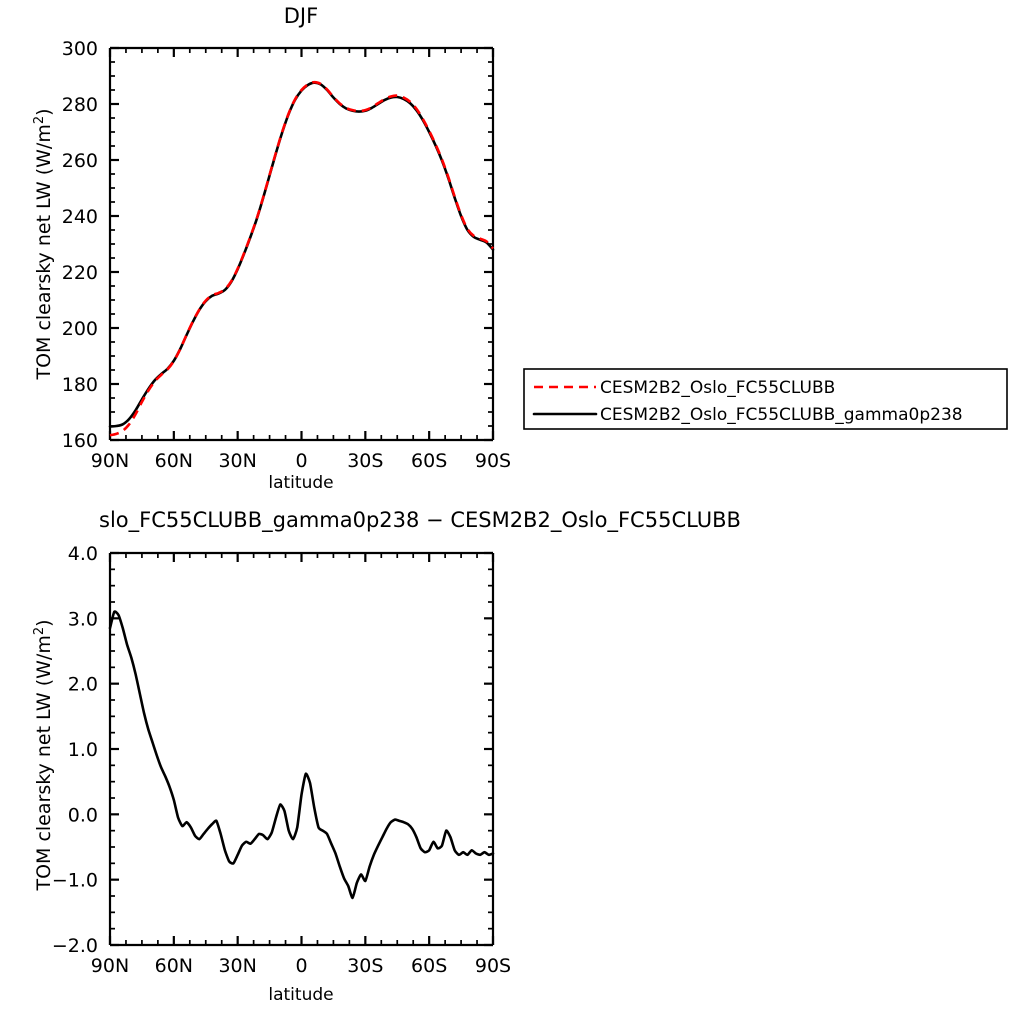  Describe the element at coordinates (44, 111) in the screenshot. I see `top-panel-y-axis-label-tail: )` at that location.